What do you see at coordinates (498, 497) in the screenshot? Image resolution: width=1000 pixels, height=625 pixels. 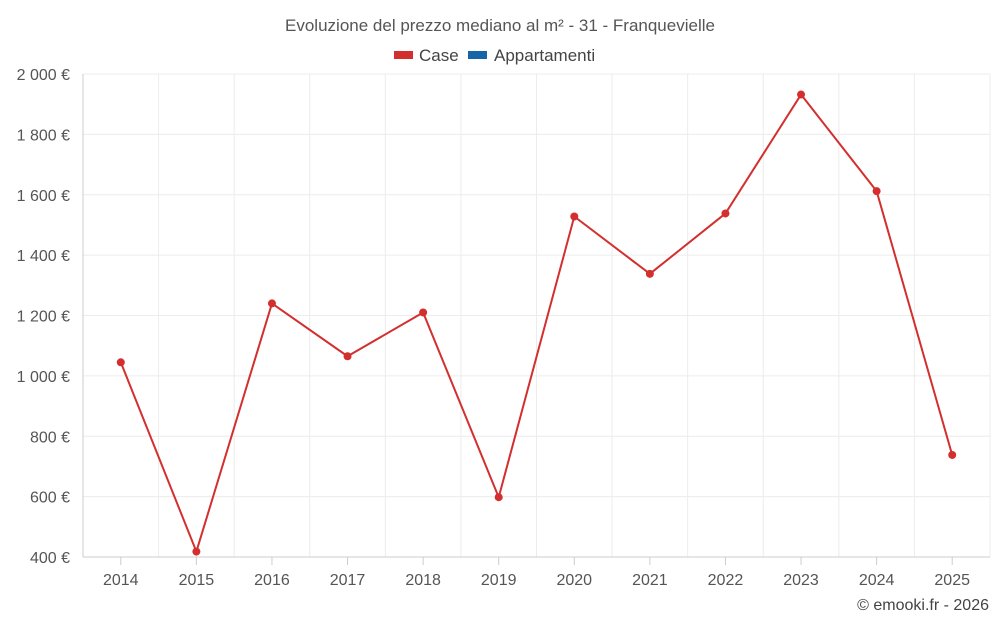 I see `data-point-case: 2019: 598` at bounding box center [498, 497].